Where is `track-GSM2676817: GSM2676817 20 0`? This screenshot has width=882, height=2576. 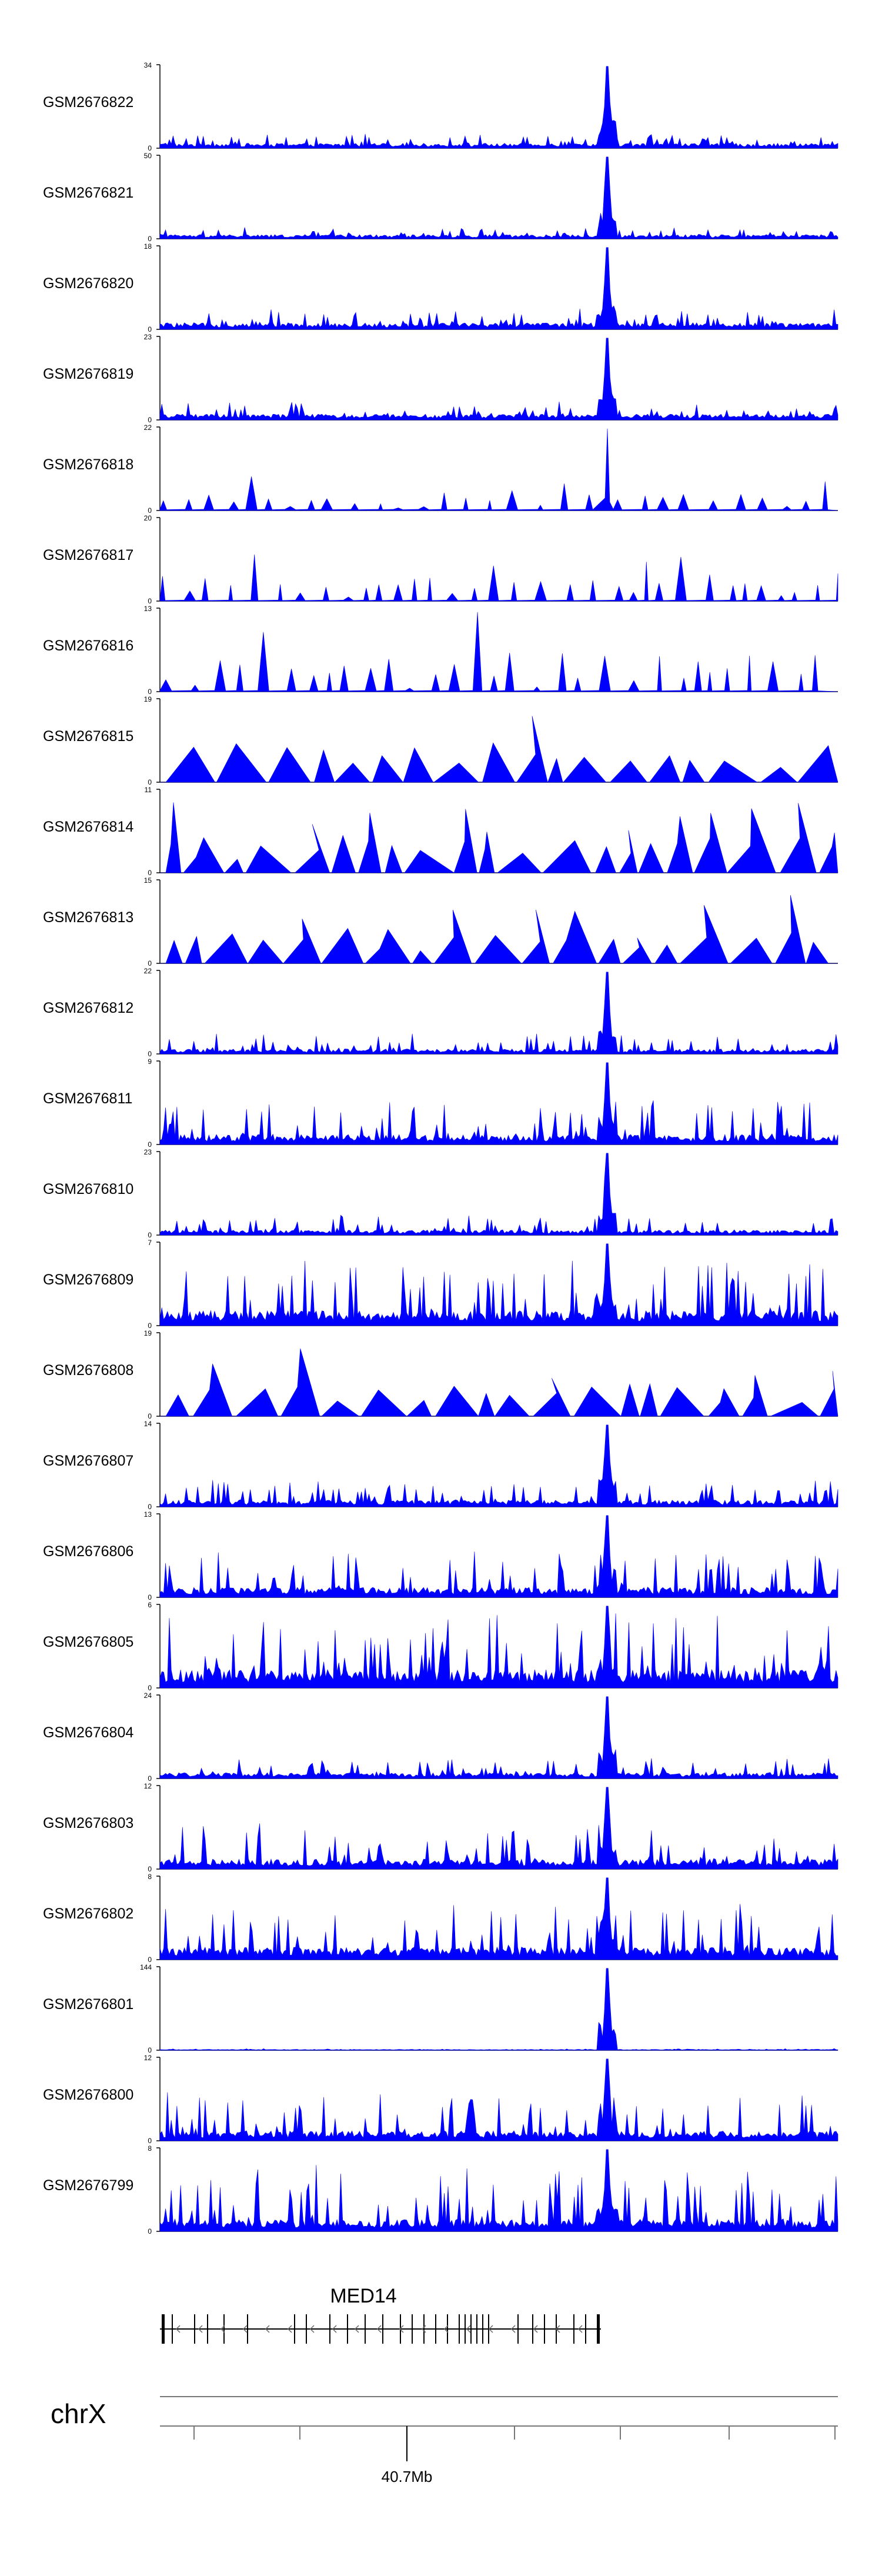 track-GSM2676817: GSM2676817 20 0 is located at coordinates (440, 559).